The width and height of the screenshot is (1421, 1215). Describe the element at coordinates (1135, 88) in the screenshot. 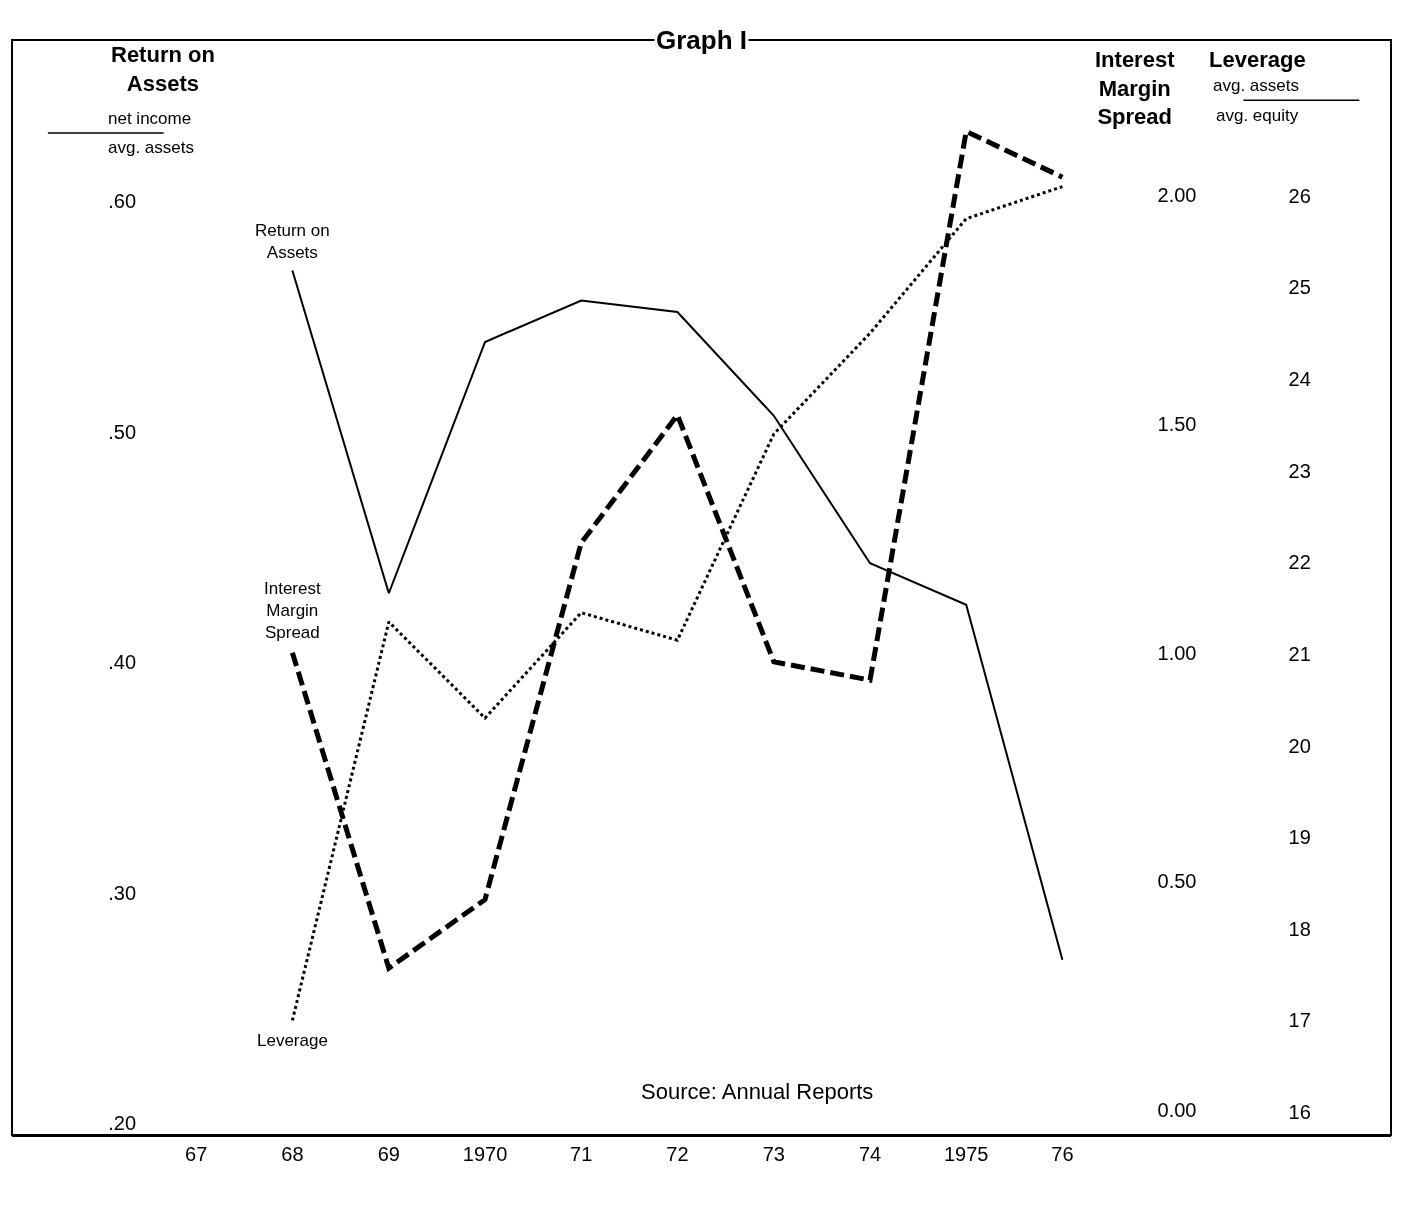

I see `y2-axis-title: Interest Margin Spread` at that location.